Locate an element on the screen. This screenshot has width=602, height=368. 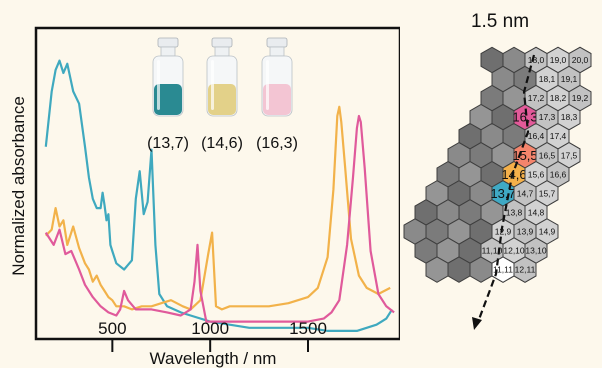
x-ticks: 500 1000 1500 is located at coordinates (212, 335).